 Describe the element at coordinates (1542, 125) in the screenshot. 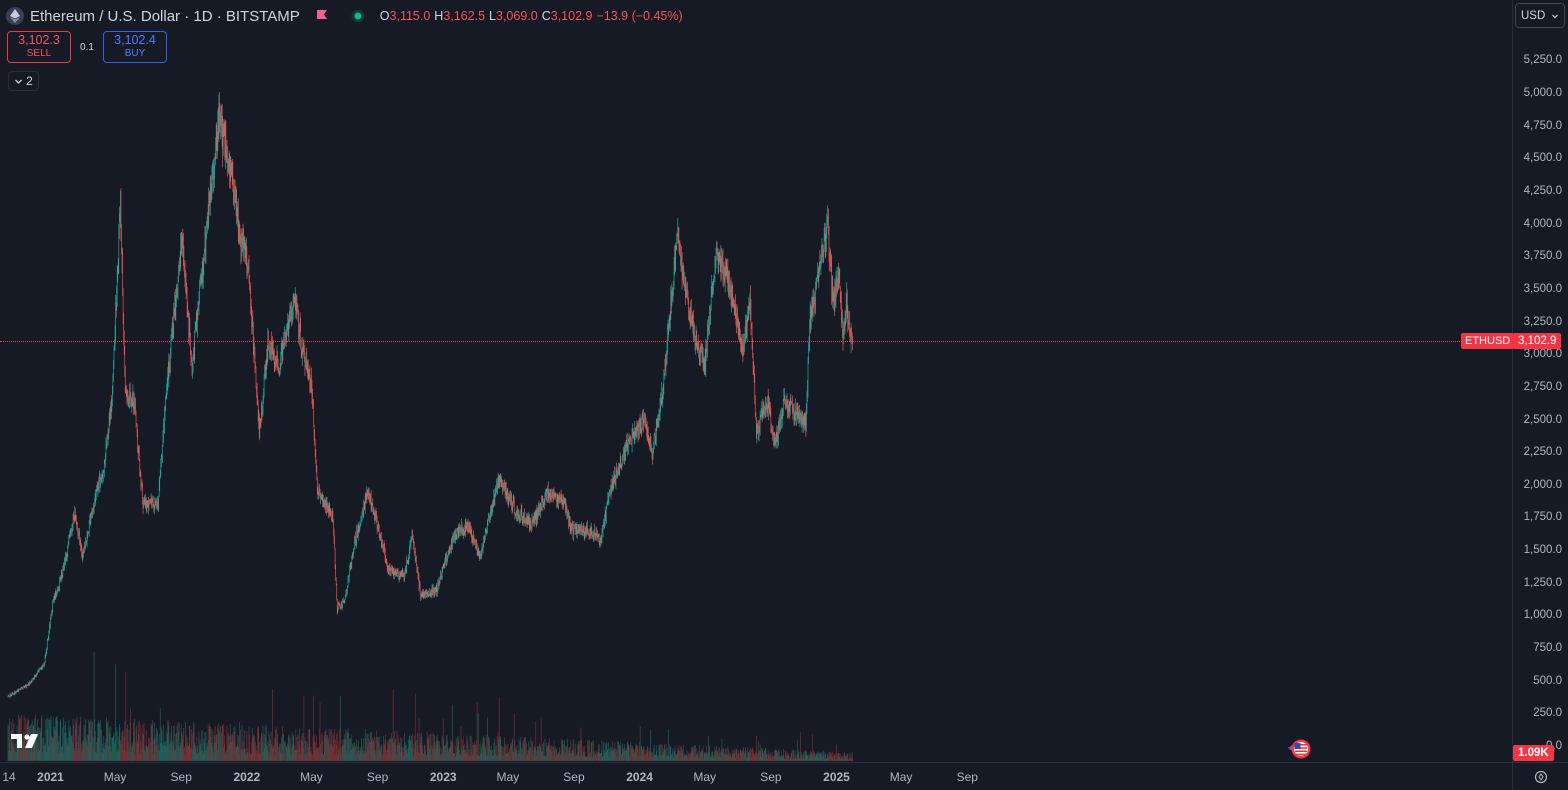

I see `price-tick: 4,750.0` at that location.